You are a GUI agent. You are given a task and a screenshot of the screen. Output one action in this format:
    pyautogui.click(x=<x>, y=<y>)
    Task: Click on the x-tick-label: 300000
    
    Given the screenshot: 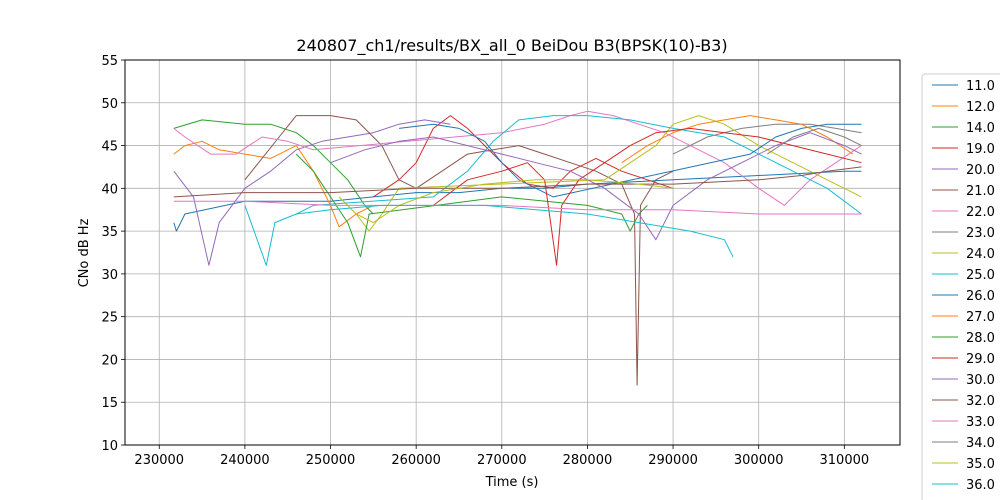 What is the action you would take?
    pyautogui.click(x=759, y=460)
    